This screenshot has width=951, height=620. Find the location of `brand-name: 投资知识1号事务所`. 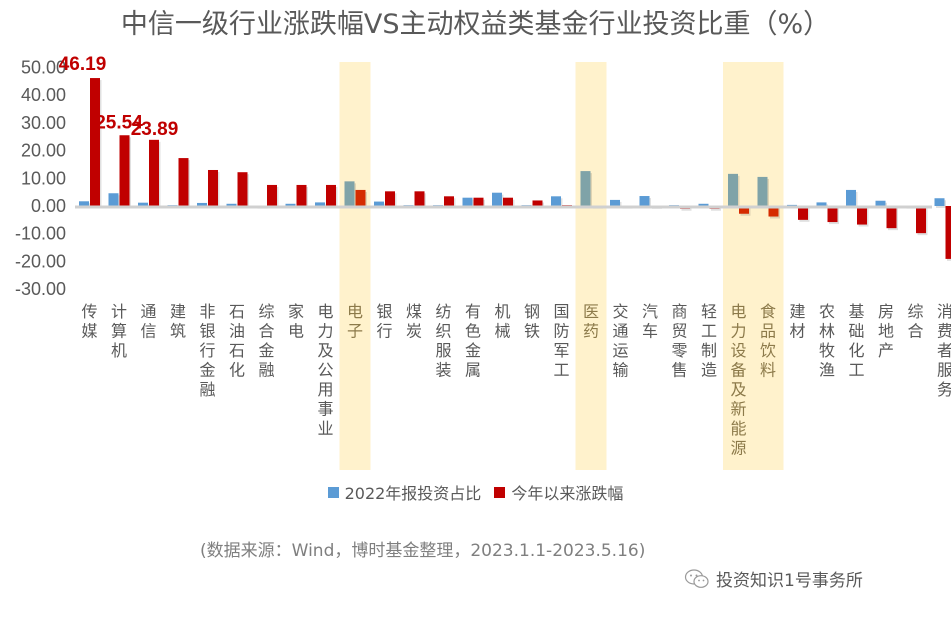

brand-name: 投资知识1号事务所 is located at coordinates (789, 581).